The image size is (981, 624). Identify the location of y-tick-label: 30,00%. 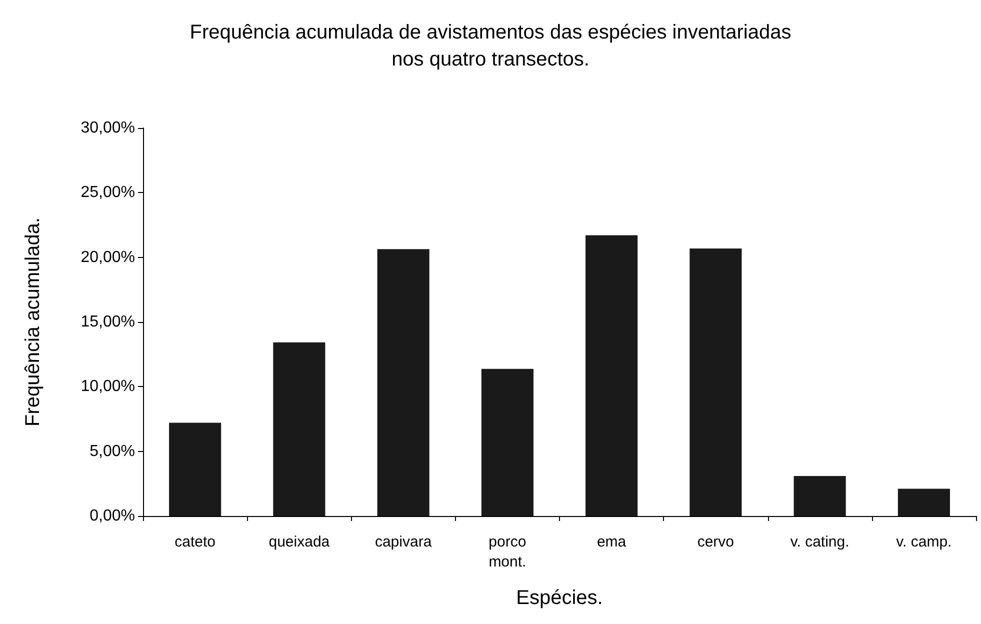
(107, 128).